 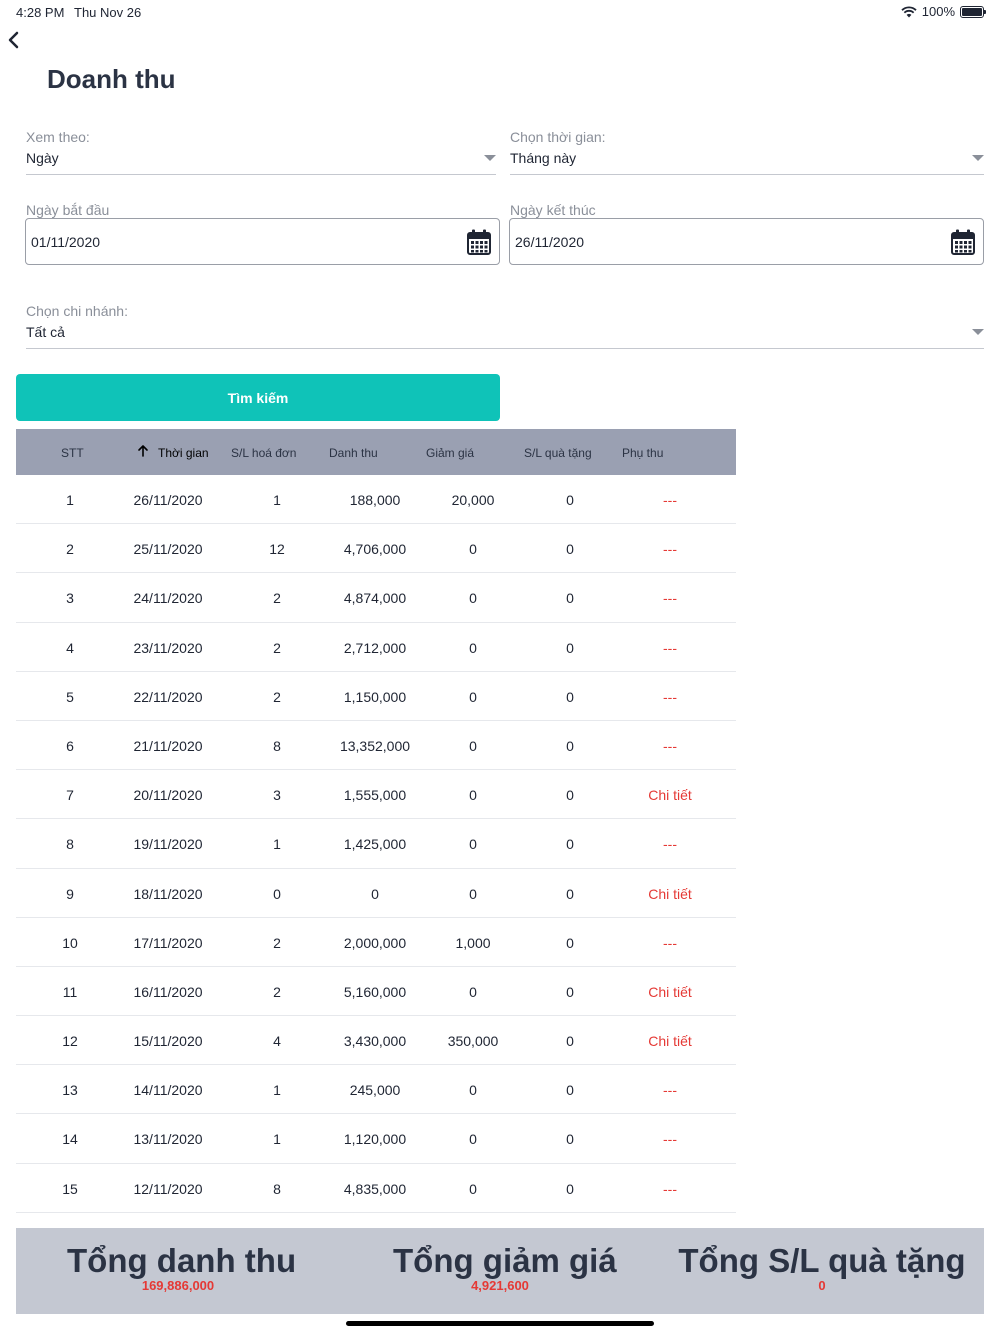 I want to click on total-revenue-value: 169,886,000, so click(x=178, y=1285).